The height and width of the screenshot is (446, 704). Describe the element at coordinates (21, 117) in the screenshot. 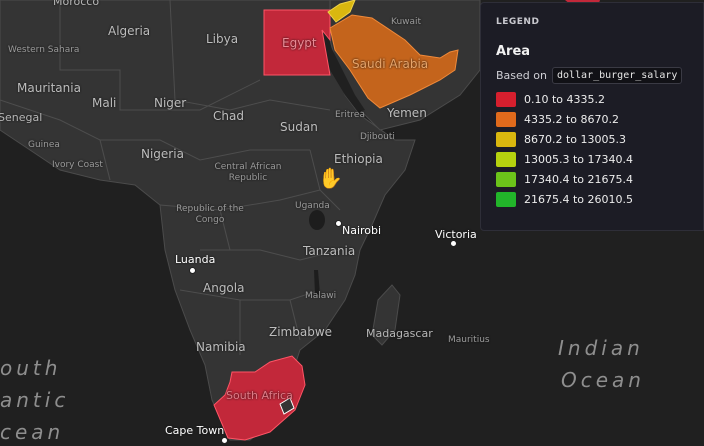

I see `label-senegal: Senegal` at that location.